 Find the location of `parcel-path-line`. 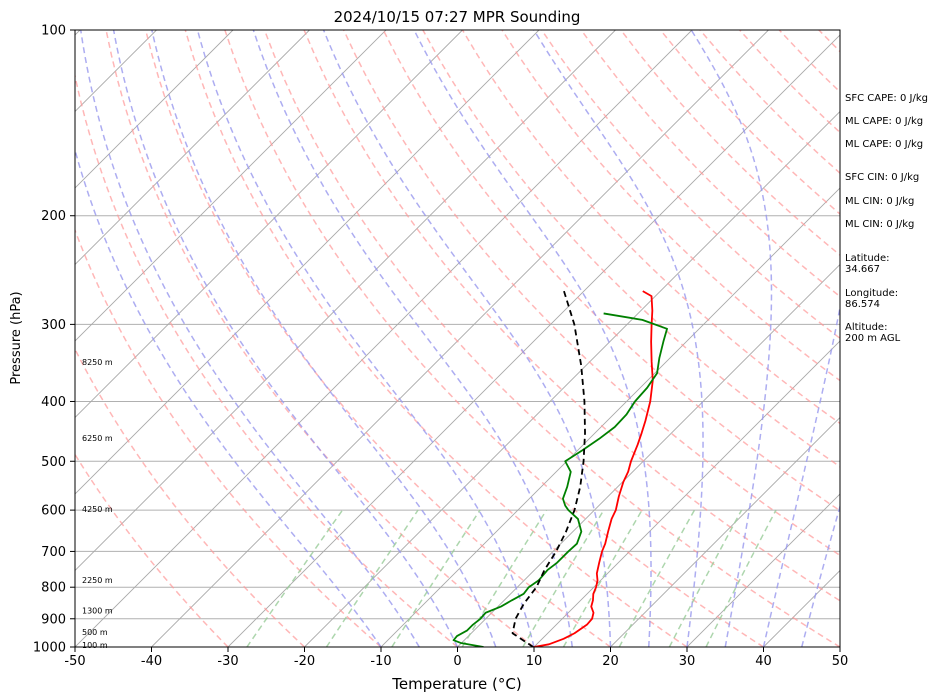

parcel-path-line is located at coordinates (548, 468).